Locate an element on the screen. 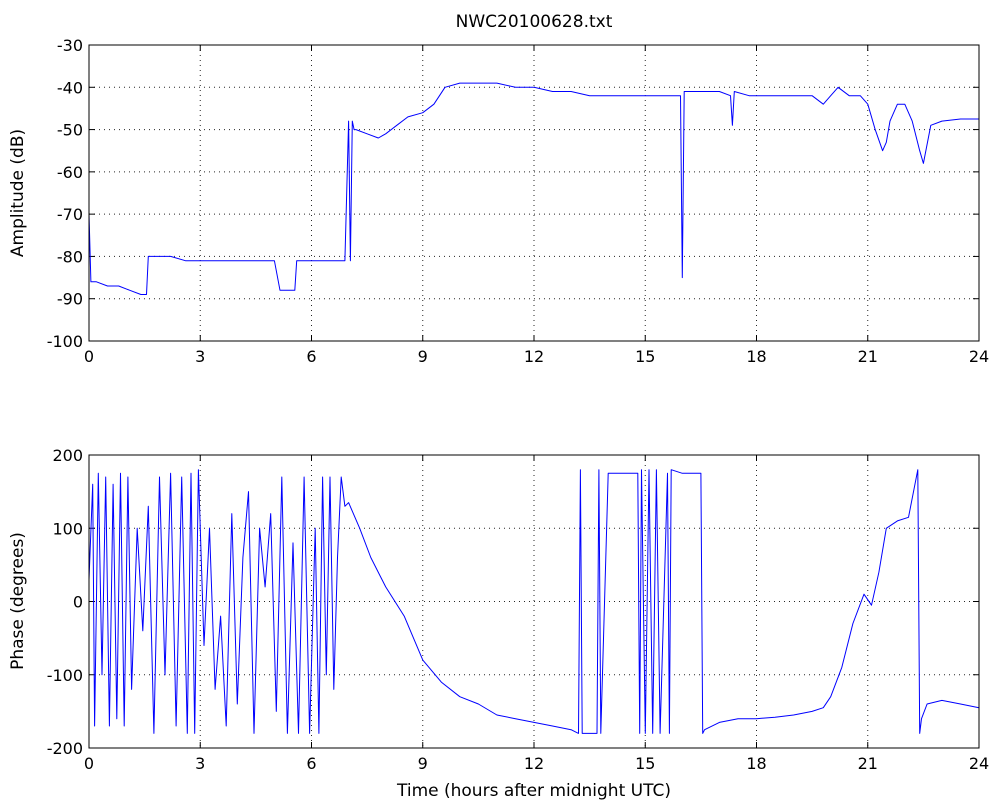  amplitude-x-tick-label: 0 is located at coordinates (89, 356).